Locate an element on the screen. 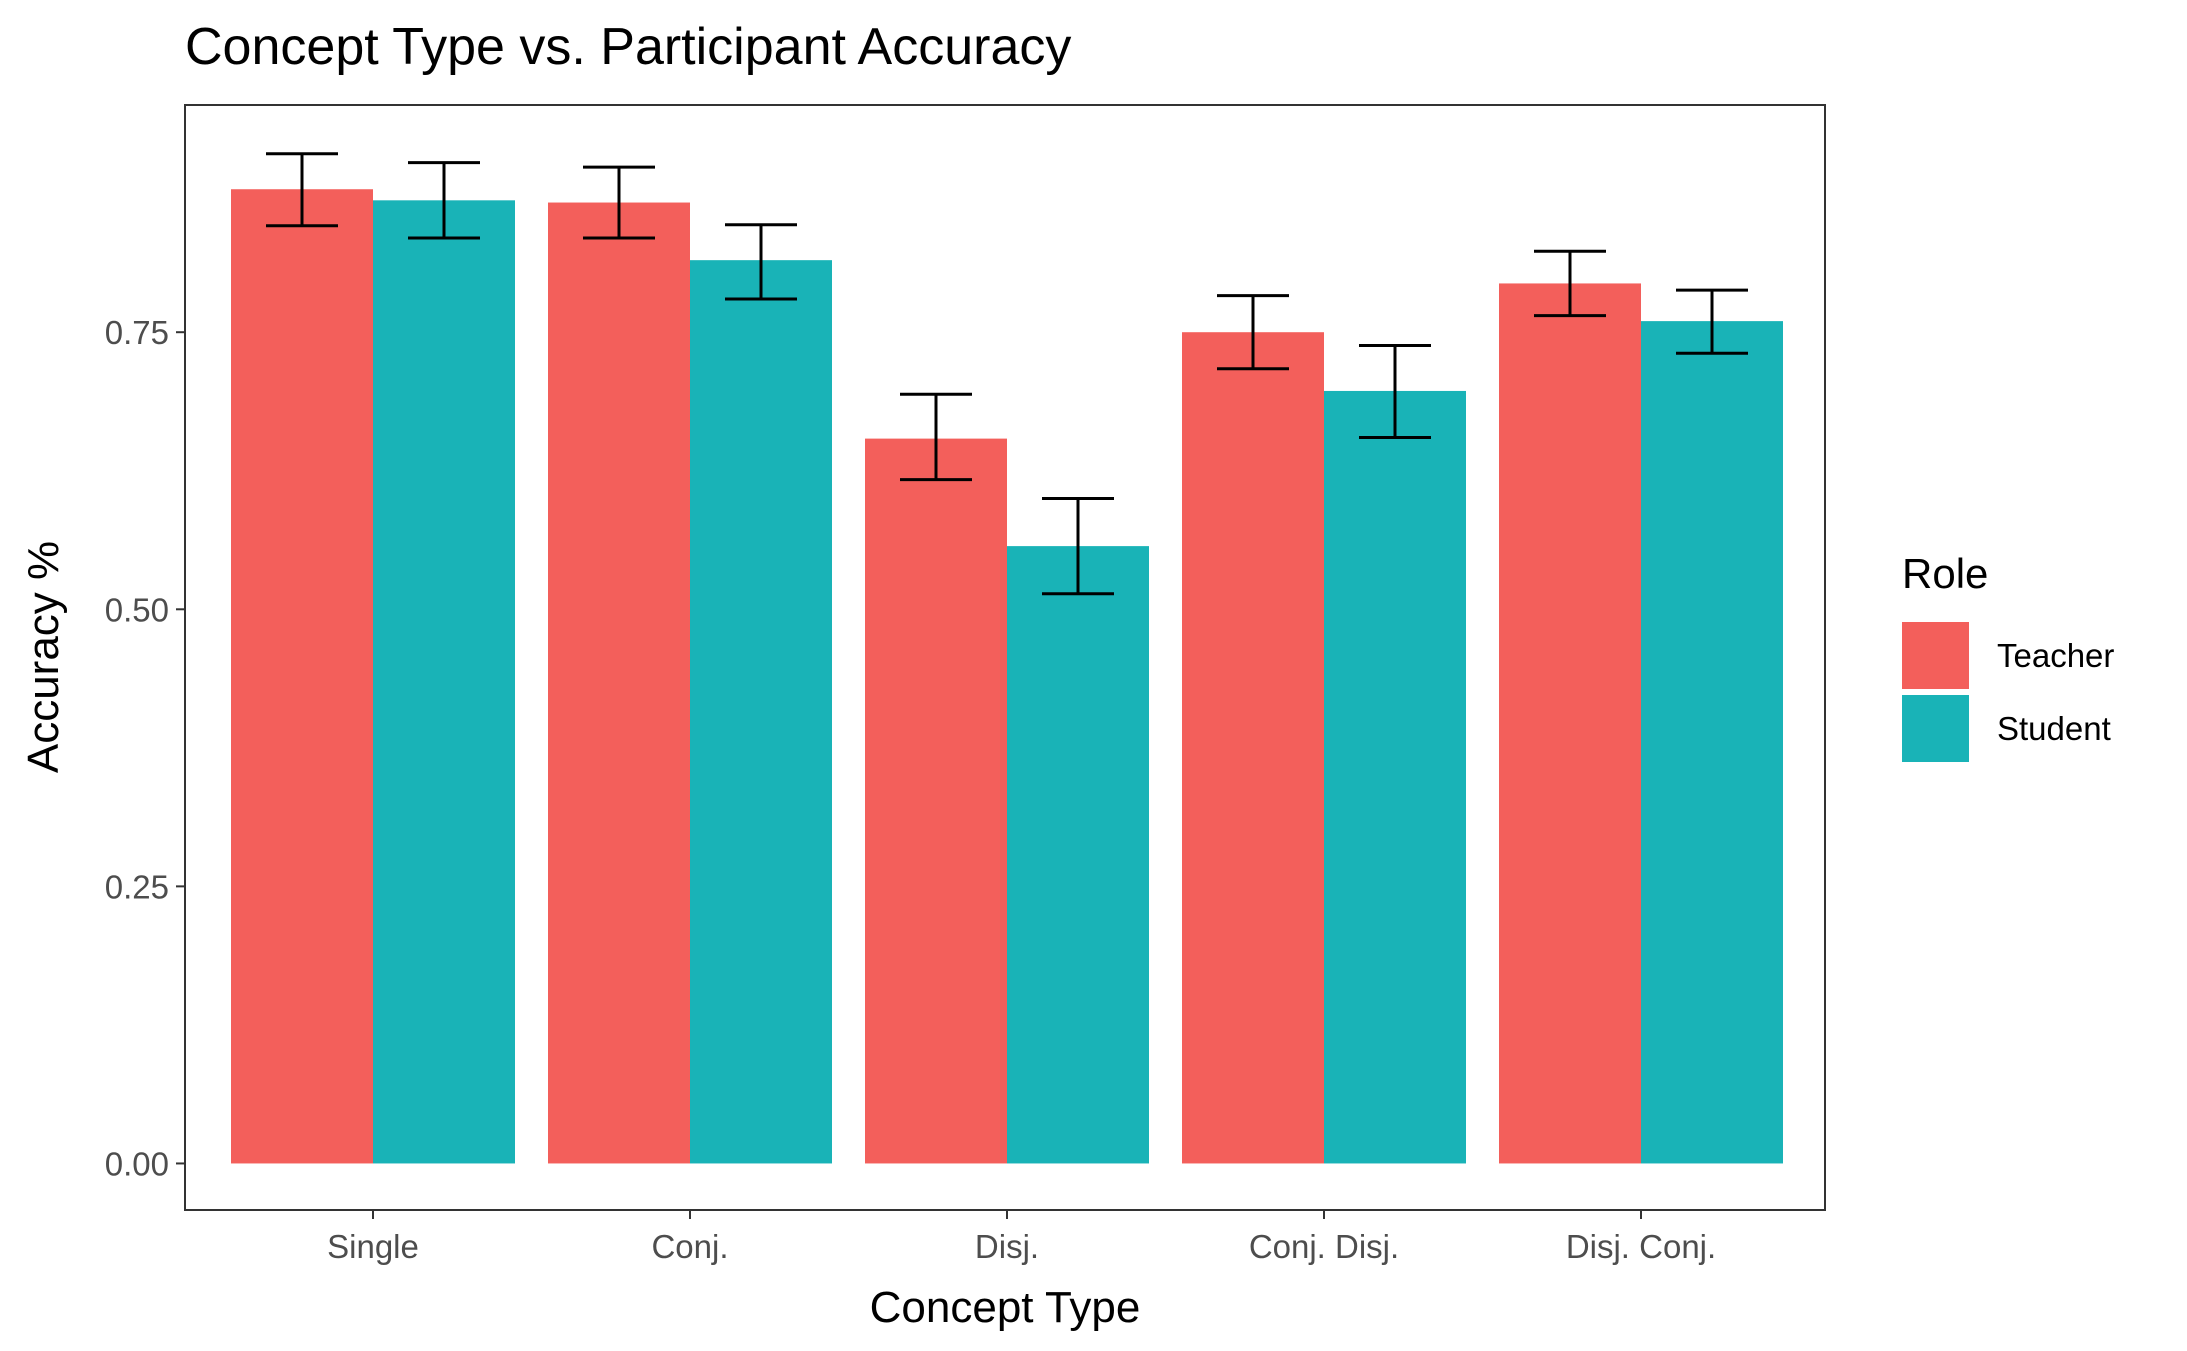 The height and width of the screenshot is (1351, 2187). legend-label: Student is located at coordinates (2054, 728).